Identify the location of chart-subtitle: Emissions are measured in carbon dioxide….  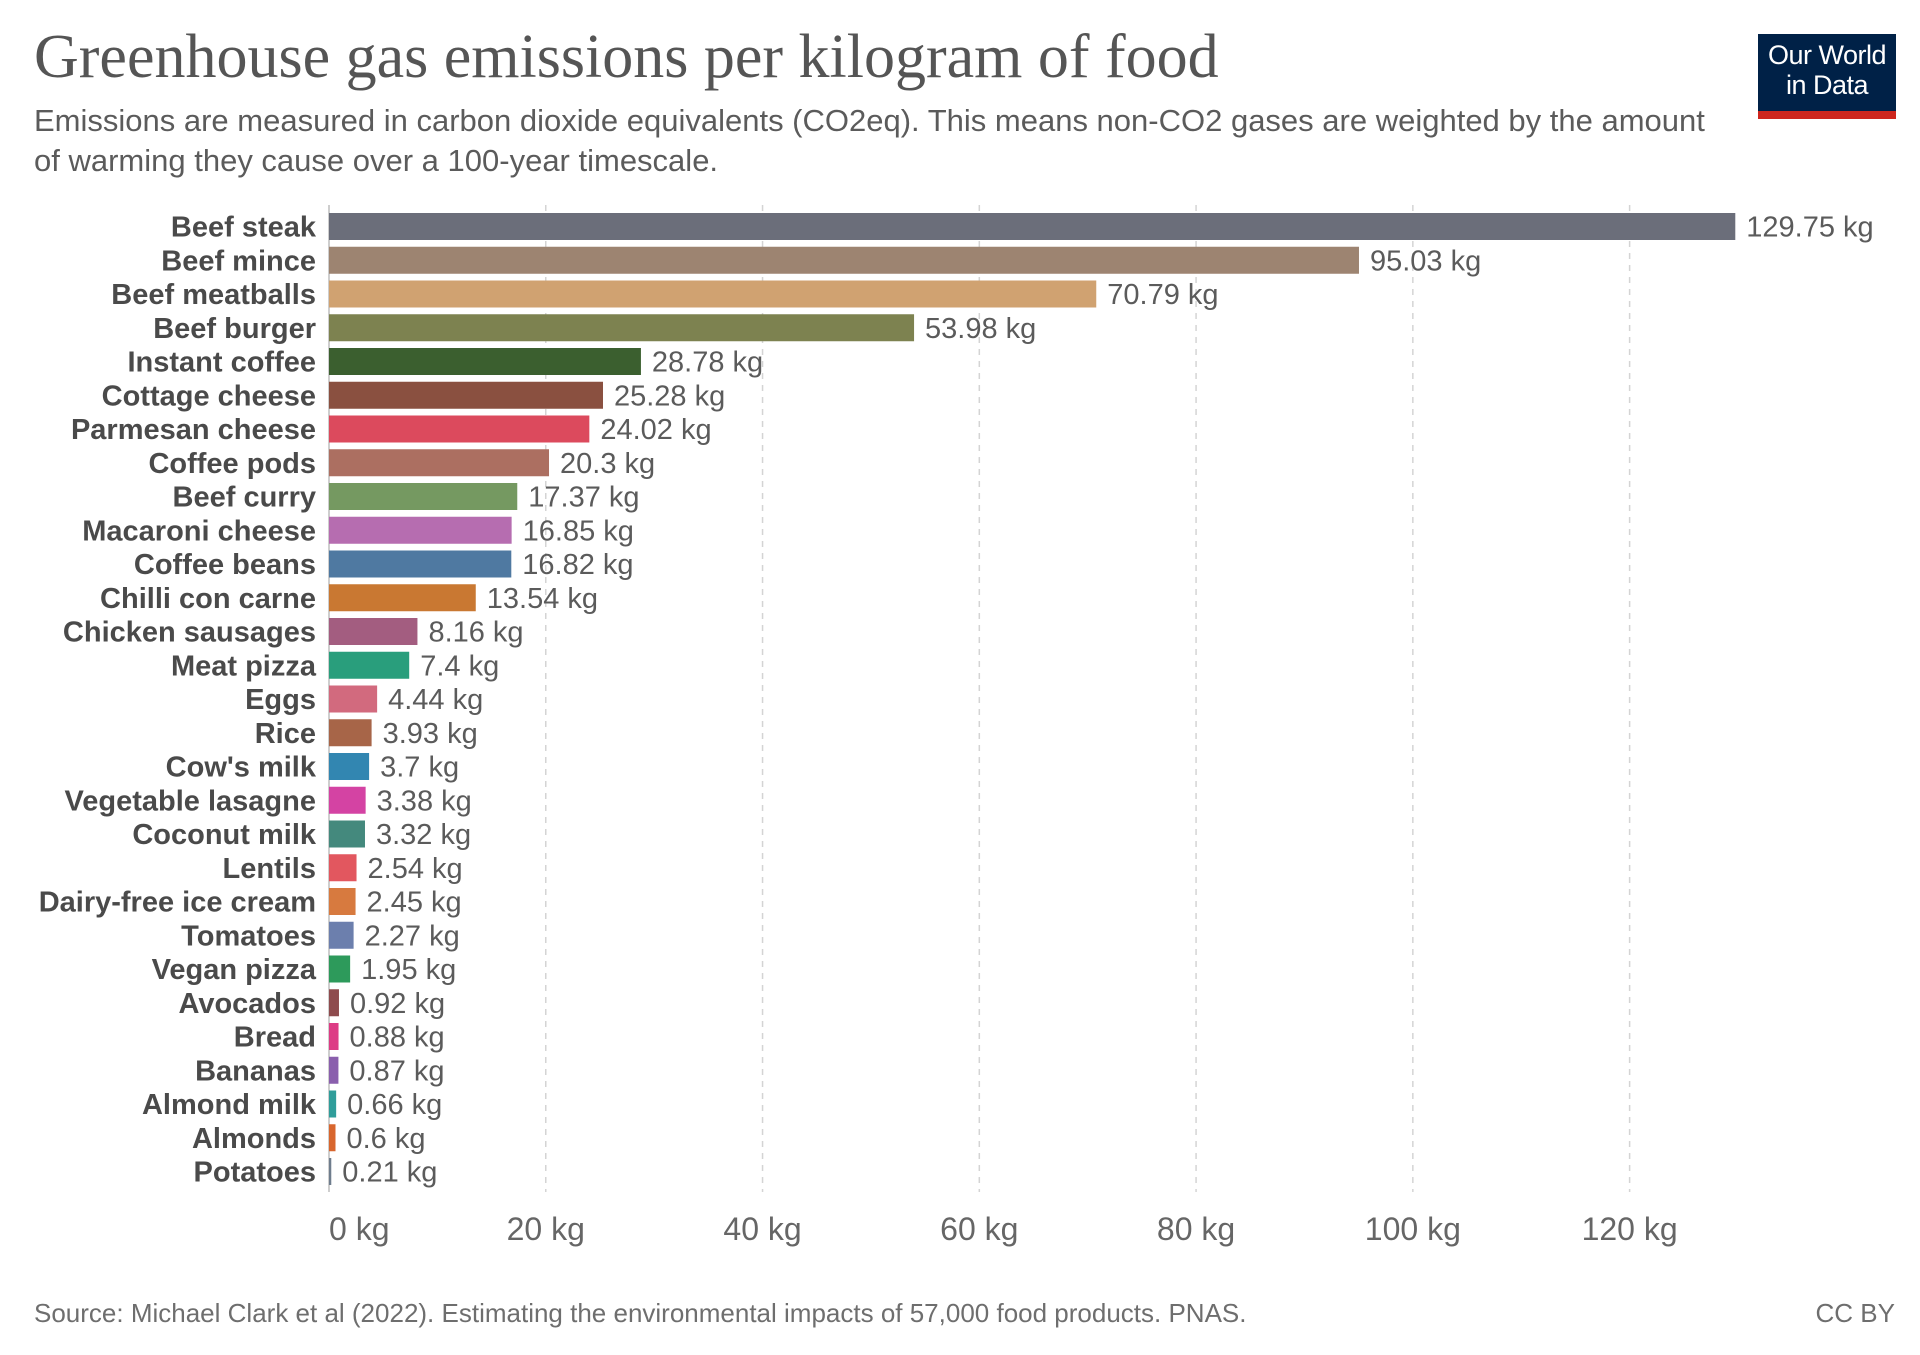
(869, 140).